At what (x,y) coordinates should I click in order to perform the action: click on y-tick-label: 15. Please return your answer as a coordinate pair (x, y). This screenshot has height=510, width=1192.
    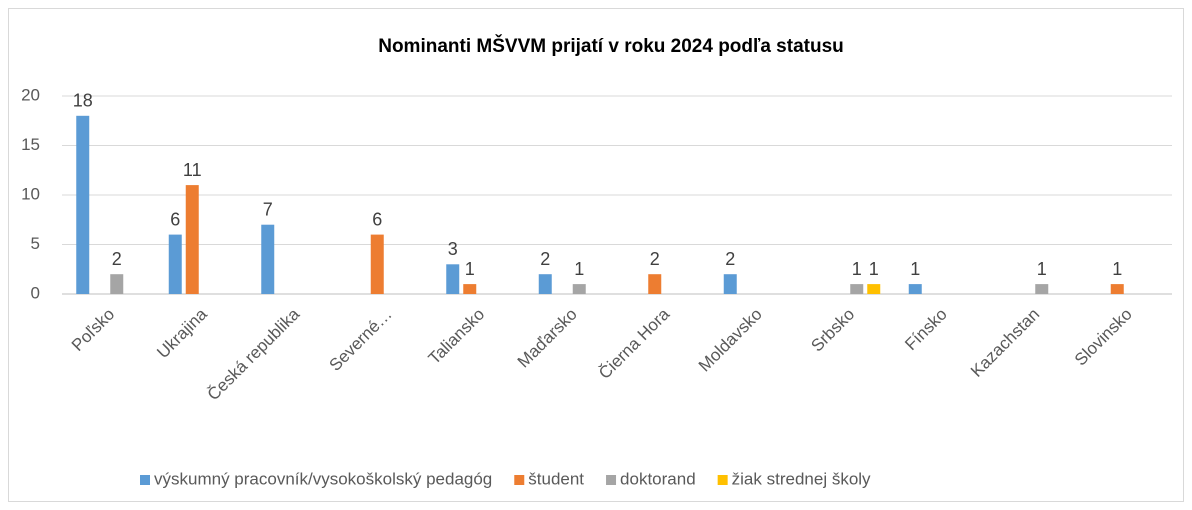
    Looking at the image, I should click on (30, 144).